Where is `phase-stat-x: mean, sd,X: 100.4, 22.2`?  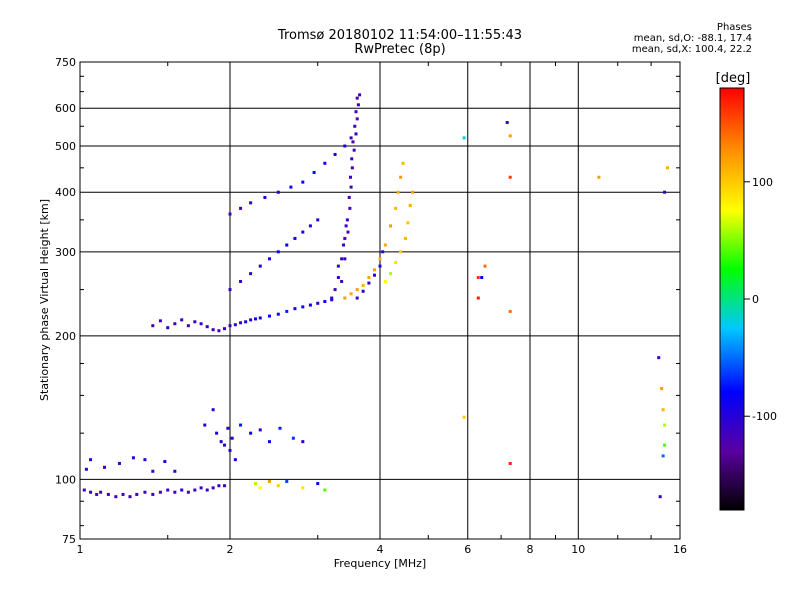
phase-stat-x: mean, sd,X: 100.4, 22.2 is located at coordinates (691, 49).